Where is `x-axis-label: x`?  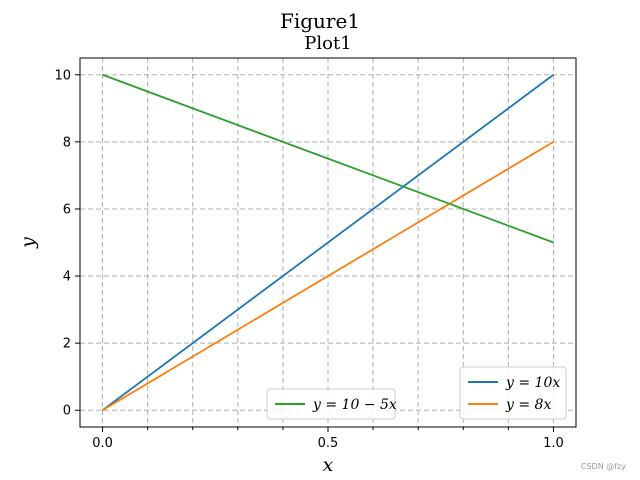 x-axis-label: x is located at coordinates (328, 465).